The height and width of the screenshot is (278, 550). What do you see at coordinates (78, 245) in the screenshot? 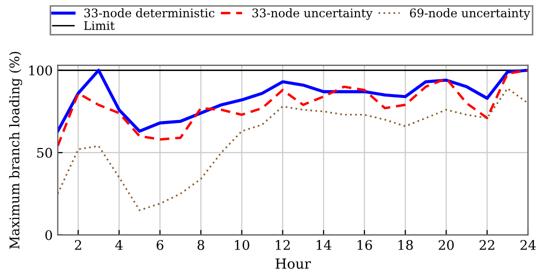
I see `x-tick-label: 2` at bounding box center [78, 245].